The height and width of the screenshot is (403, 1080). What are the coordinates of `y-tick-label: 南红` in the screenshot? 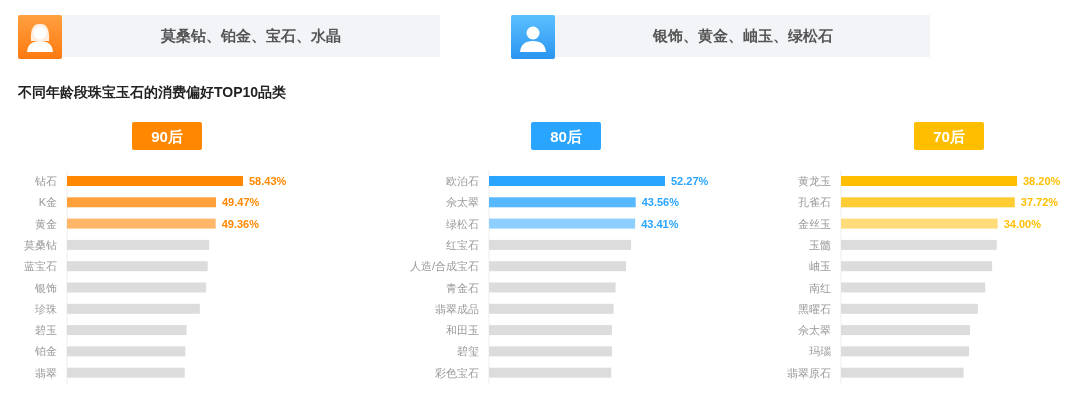 It's located at (820, 287).